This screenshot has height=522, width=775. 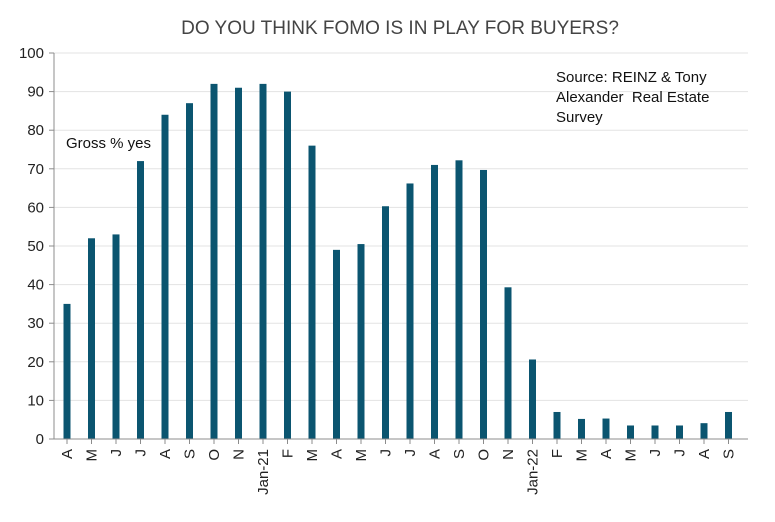 I want to click on series-label: Gross % yes, so click(x=108, y=143).